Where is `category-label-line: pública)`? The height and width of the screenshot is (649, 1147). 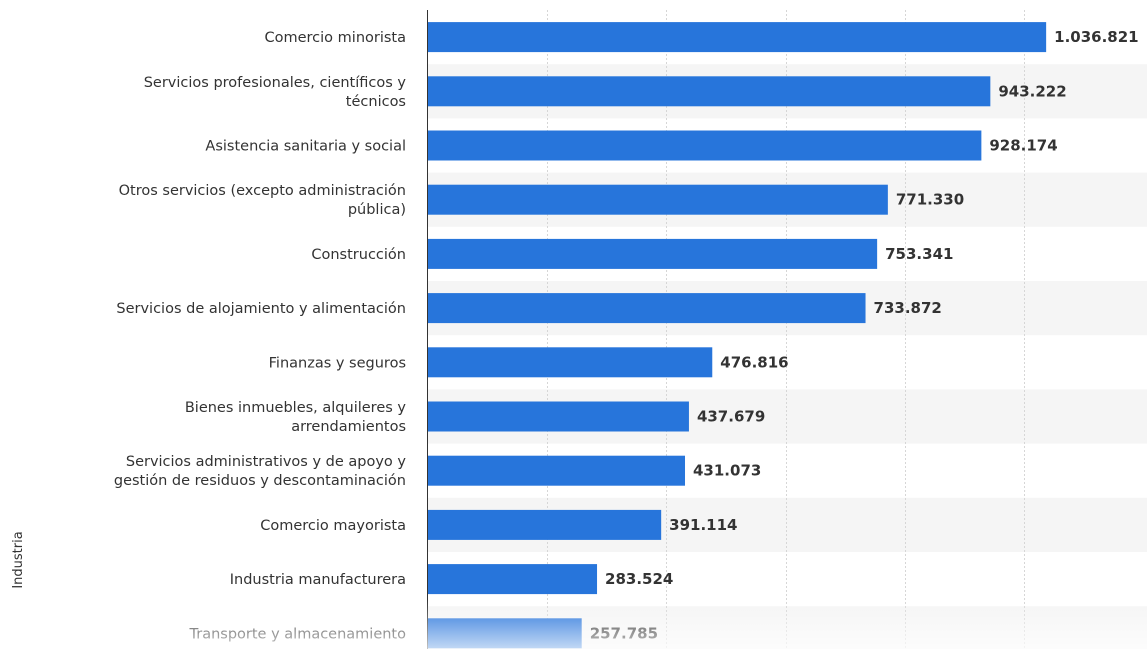
category-label-line: pública) is located at coordinates (377, 210).